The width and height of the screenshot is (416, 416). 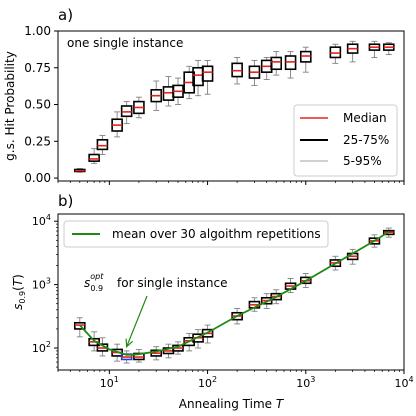 I want to click on annotation: sopt 0.9 for single instance, so click(x=156, y=310).